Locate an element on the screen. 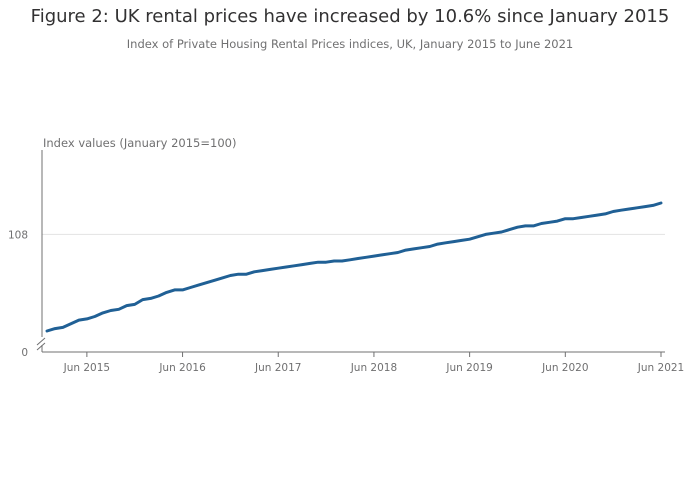  x-tick-label: Jun 2021 is located at coordinates (660, 368).